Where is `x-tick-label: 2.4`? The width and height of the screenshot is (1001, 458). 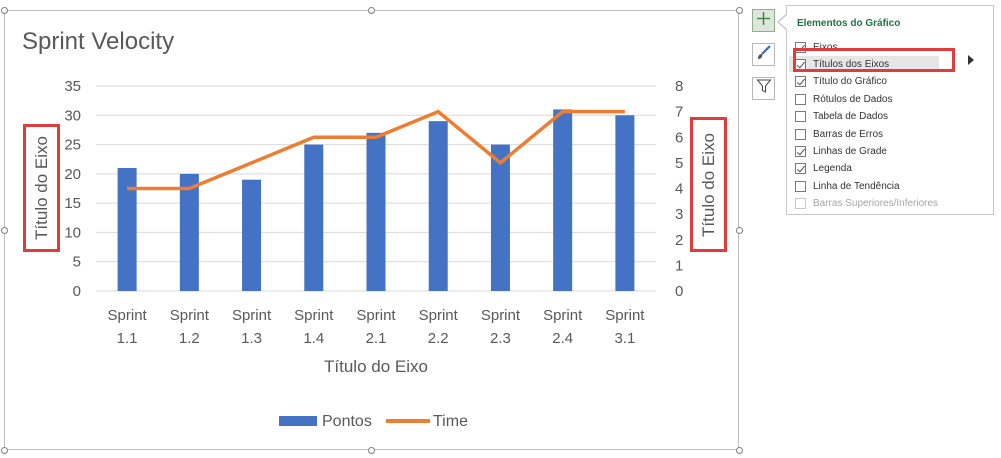
x-tick-label: 2.4 is located at coordinates (562, 338).